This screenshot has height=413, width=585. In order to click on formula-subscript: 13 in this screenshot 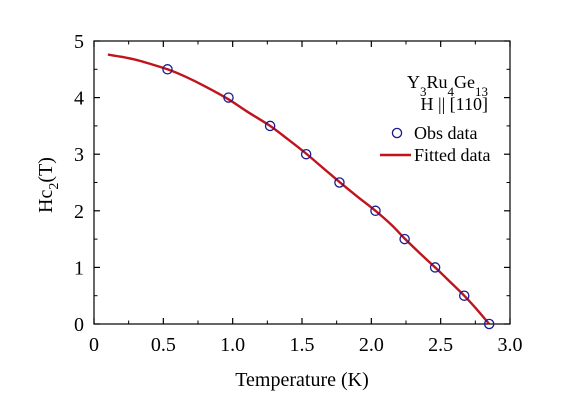, I will do `click(481, 91)`.